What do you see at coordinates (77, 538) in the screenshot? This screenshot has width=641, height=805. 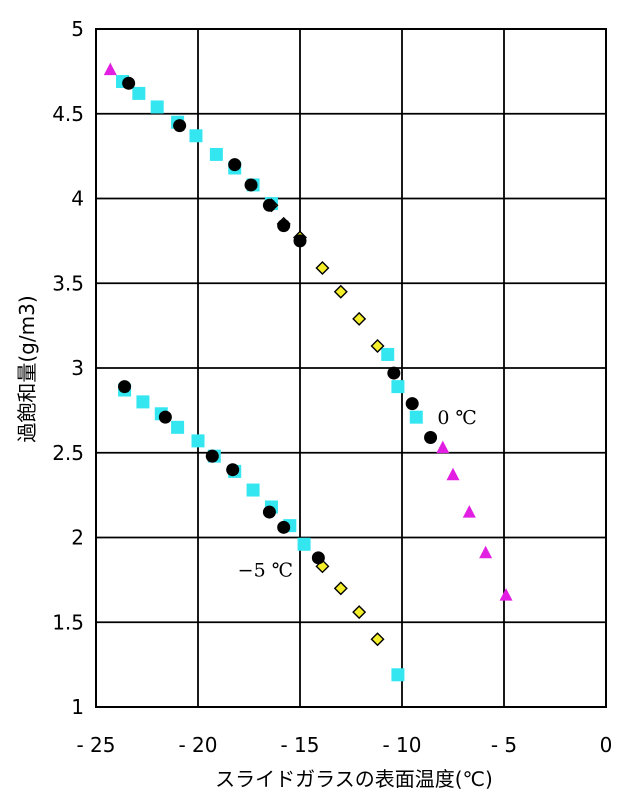 I see `y-tick-label: 2` at bounding box center [77, 538].